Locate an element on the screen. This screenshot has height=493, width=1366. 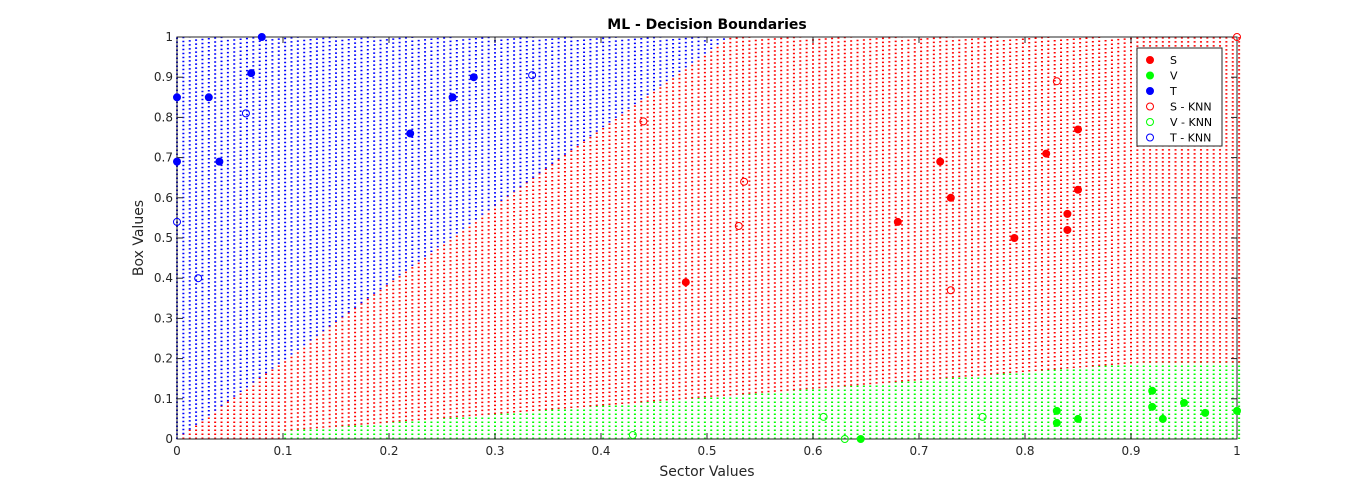
legend-label-v: V is located at coordinates (1174, 76).